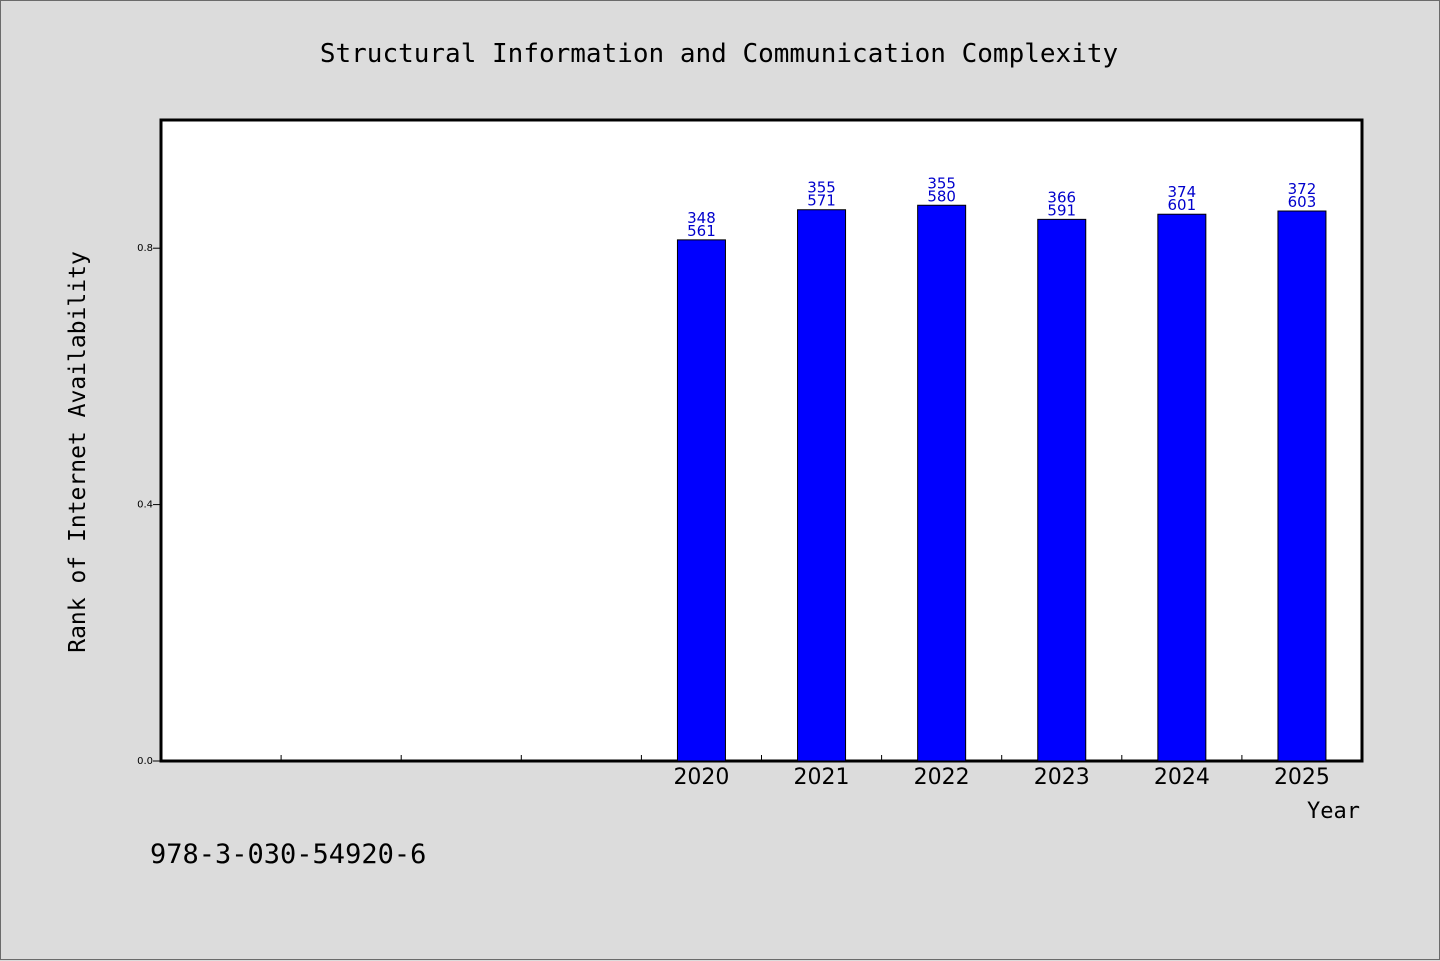 Image resolution: width=1440 pixels, height=961 pixels. What do you see at coordinates (701, 777) in the screenshot?
I see `x-tick-label: 2020` at bounding box center [701, 777].